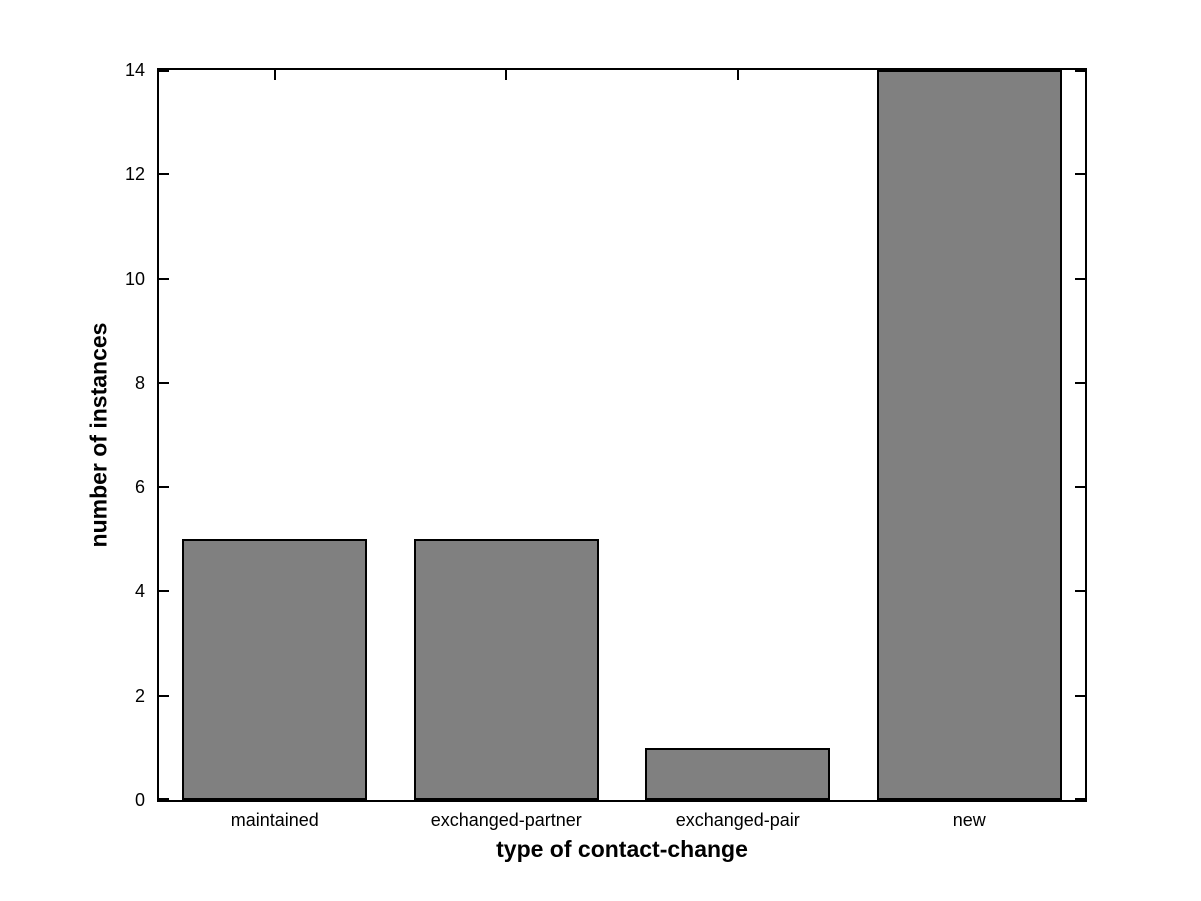 The height and width of the screenshot is (901, 1201). I want to click on bar-exchanged-partner, so click(506, 669).